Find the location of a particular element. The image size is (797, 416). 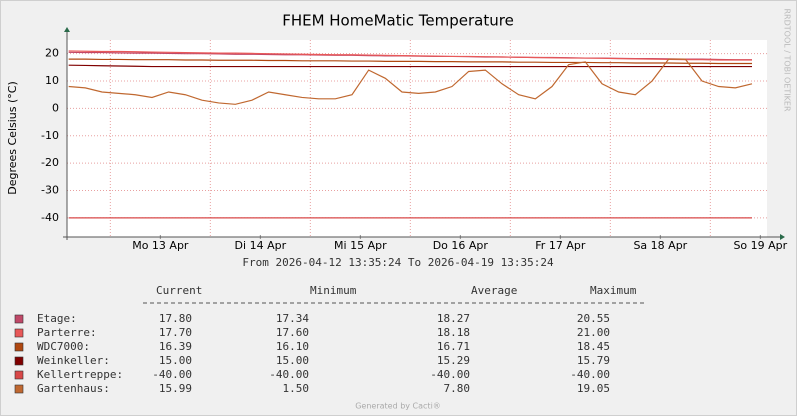

legend-value: 16.39 is located at coordinates (175, 346).